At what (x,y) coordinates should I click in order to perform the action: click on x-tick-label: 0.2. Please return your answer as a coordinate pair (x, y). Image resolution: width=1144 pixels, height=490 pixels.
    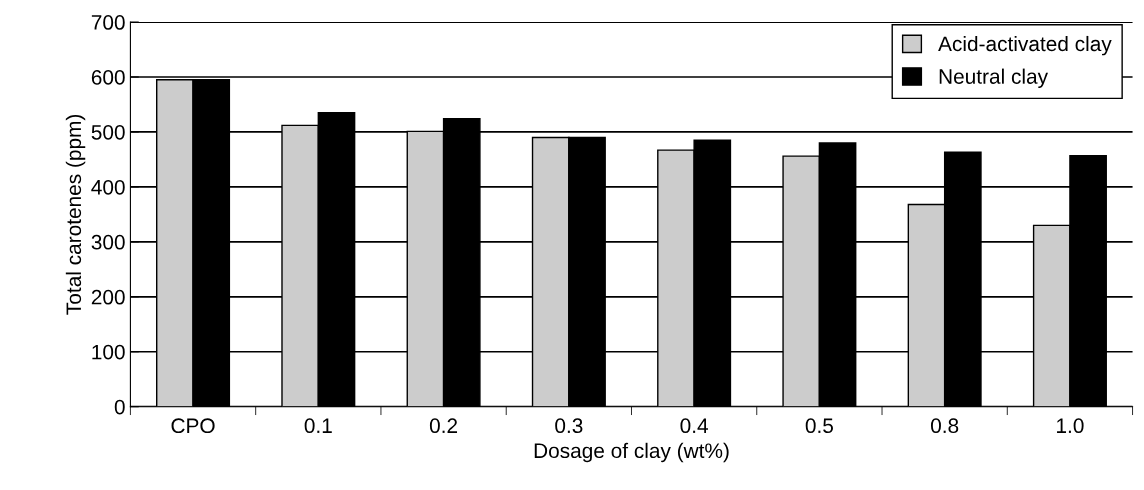
    Looking at the image, I should click on (443, 426).